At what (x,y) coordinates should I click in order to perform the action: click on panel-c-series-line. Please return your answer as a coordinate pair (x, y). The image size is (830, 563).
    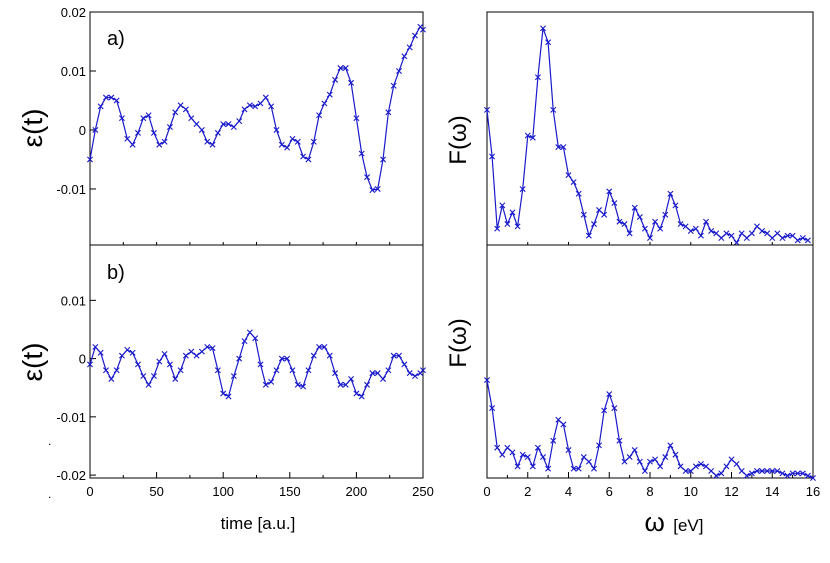
    Looking at the image, I should click on (647, 136).